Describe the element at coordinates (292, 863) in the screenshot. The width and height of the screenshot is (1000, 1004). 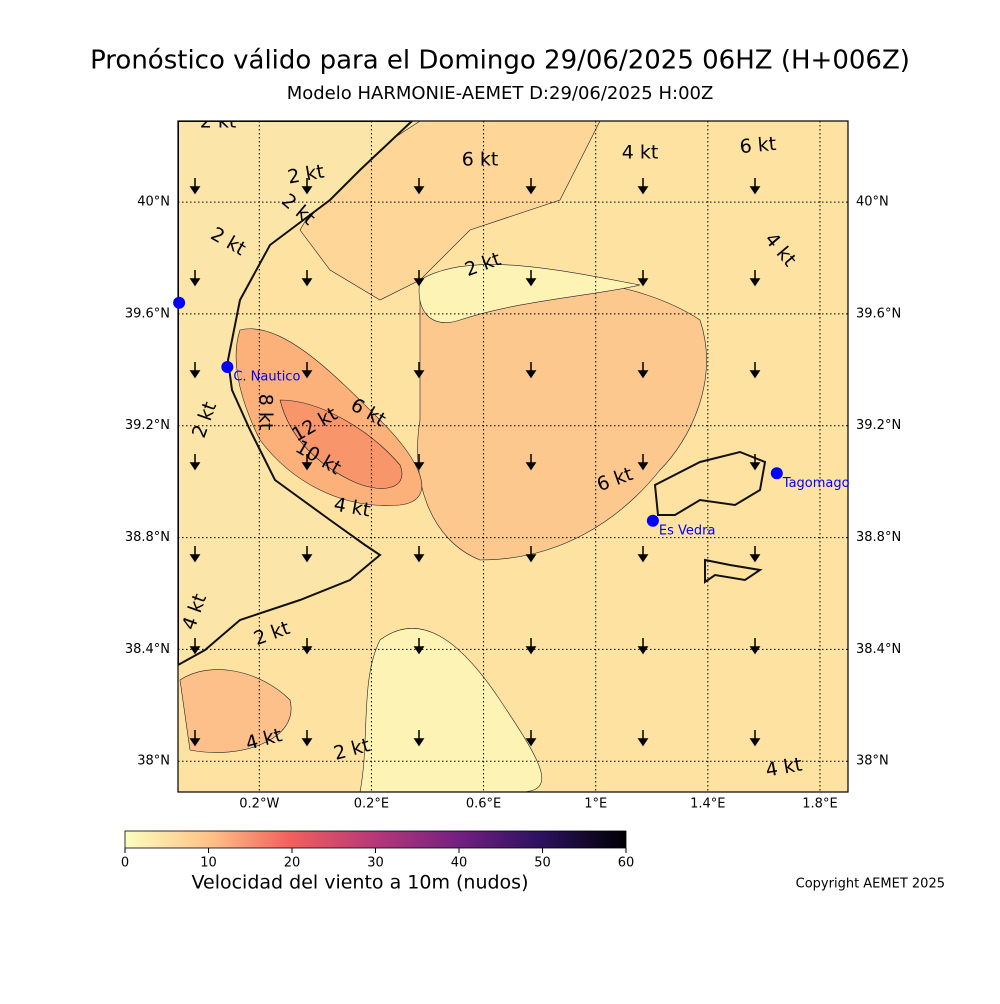
I see `colorbar-tick-label: 20` at that location.